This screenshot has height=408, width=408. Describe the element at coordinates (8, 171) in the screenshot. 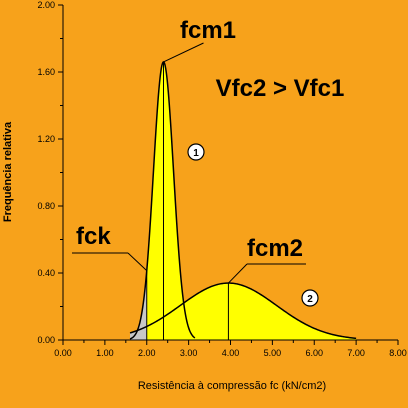

I see `y-axis-label: Frequência relativa` at that location.